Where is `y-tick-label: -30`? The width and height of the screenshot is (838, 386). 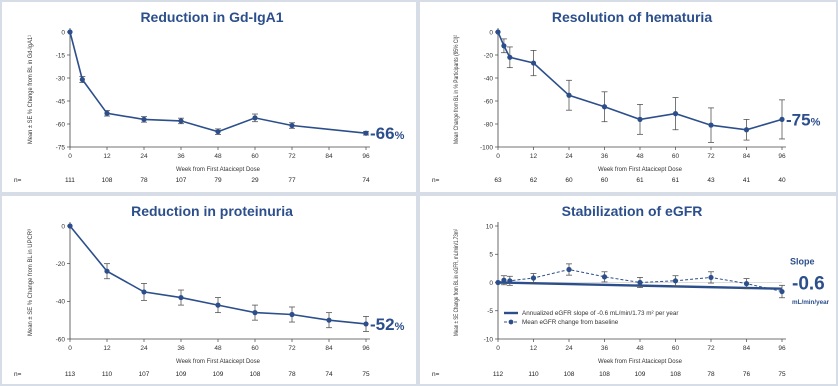 y-tick-label: -30 is located at coordinates (61, 78).